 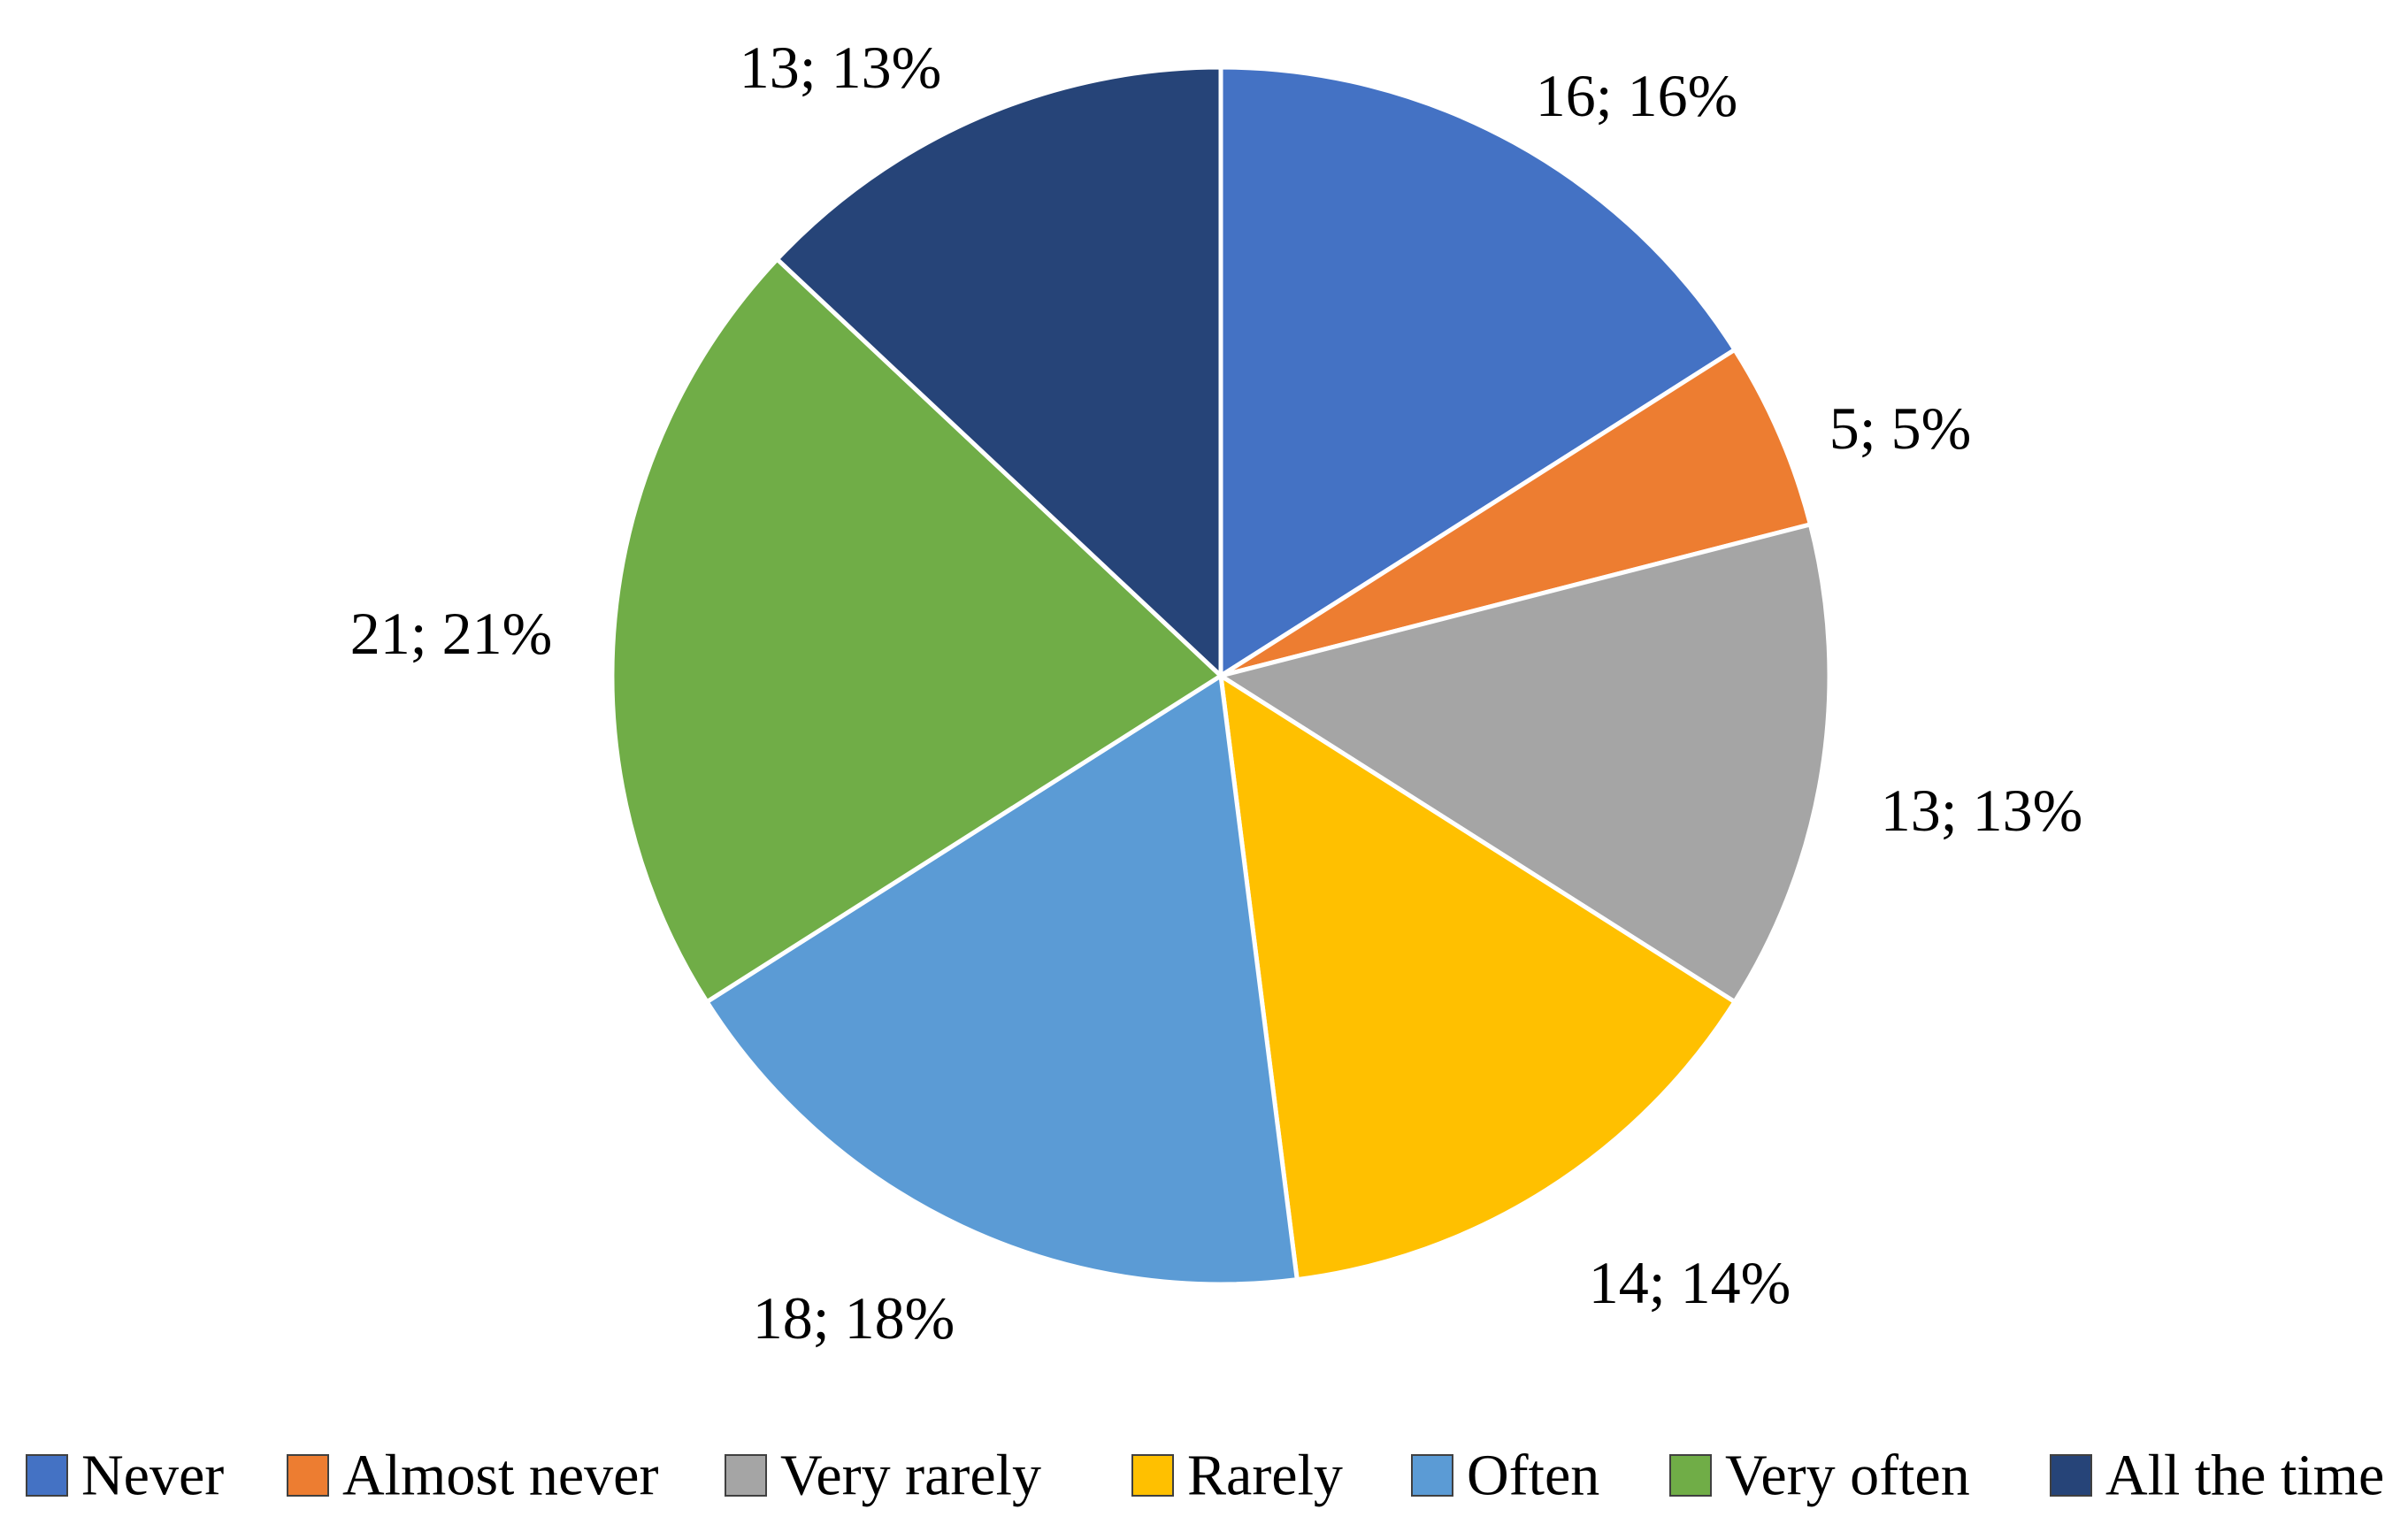 I want to click on legend-swatch-often, so click(x=1432, y=1475).